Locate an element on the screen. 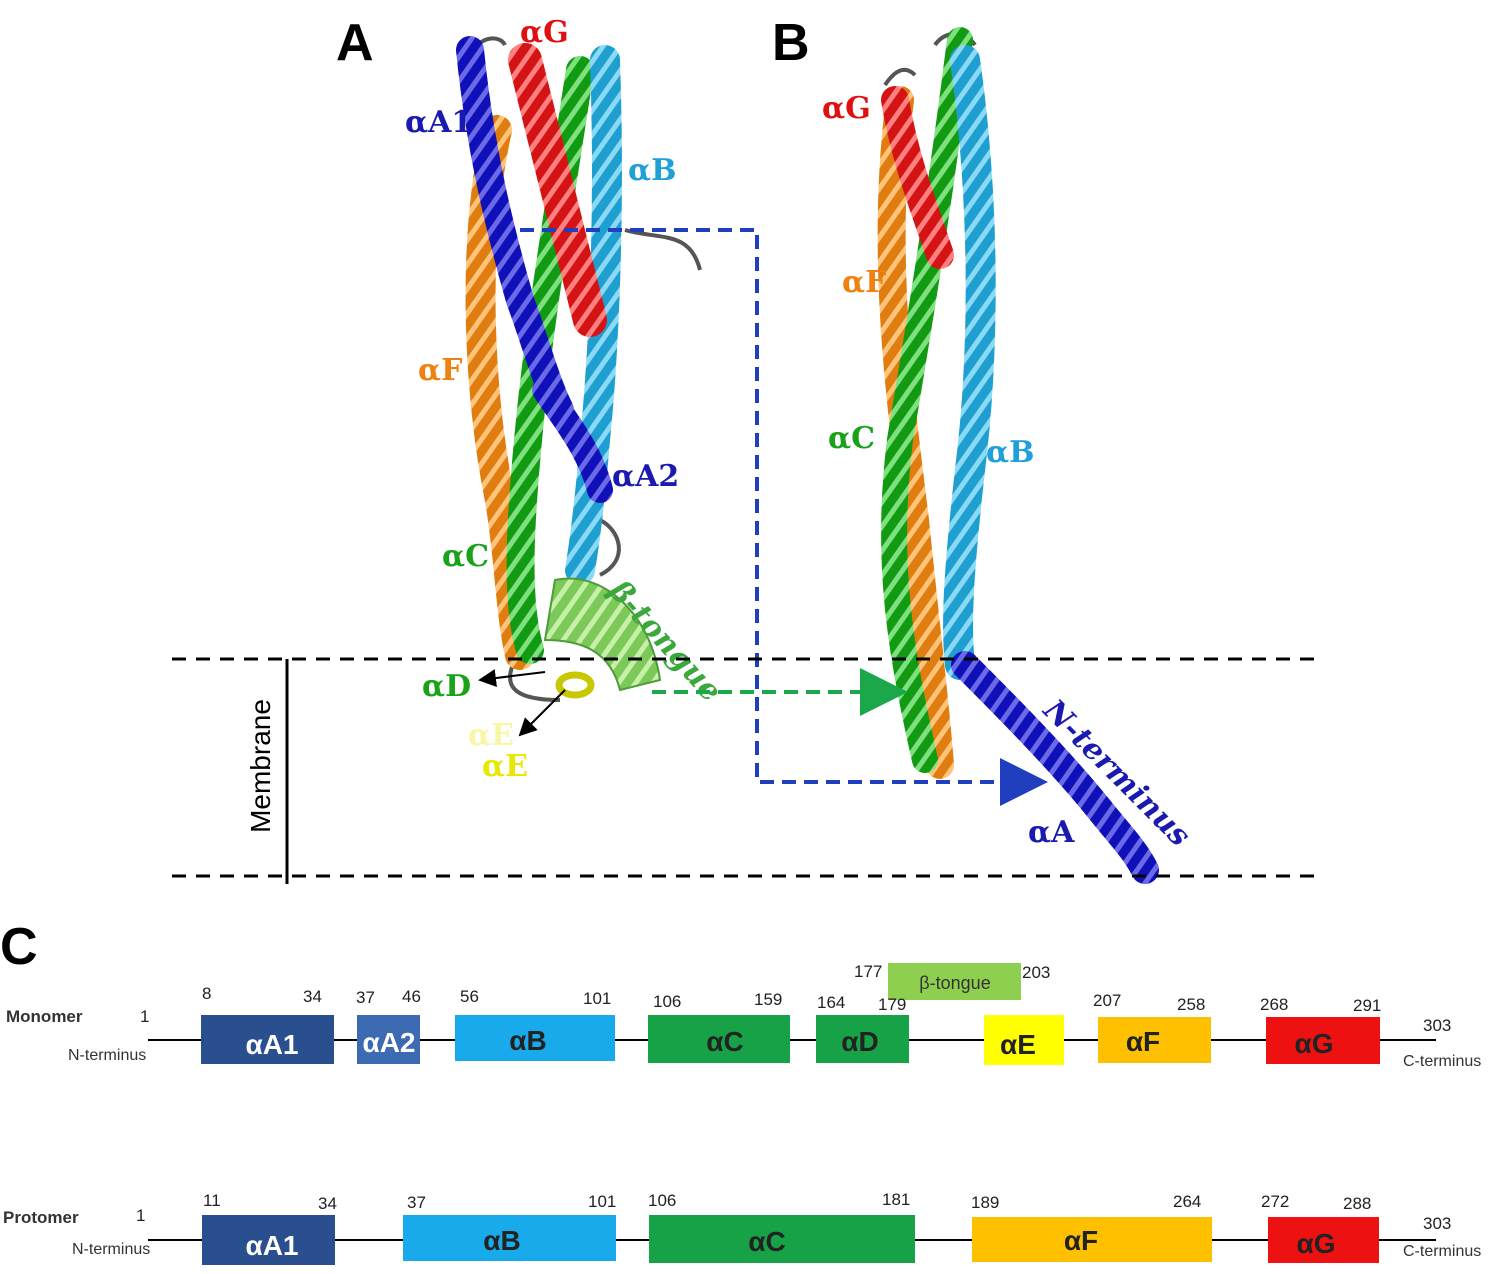 Image resolution: width=1498 pixels, height=1274 pixels. tongue-start: 177 is located at coordinates (868, 971).